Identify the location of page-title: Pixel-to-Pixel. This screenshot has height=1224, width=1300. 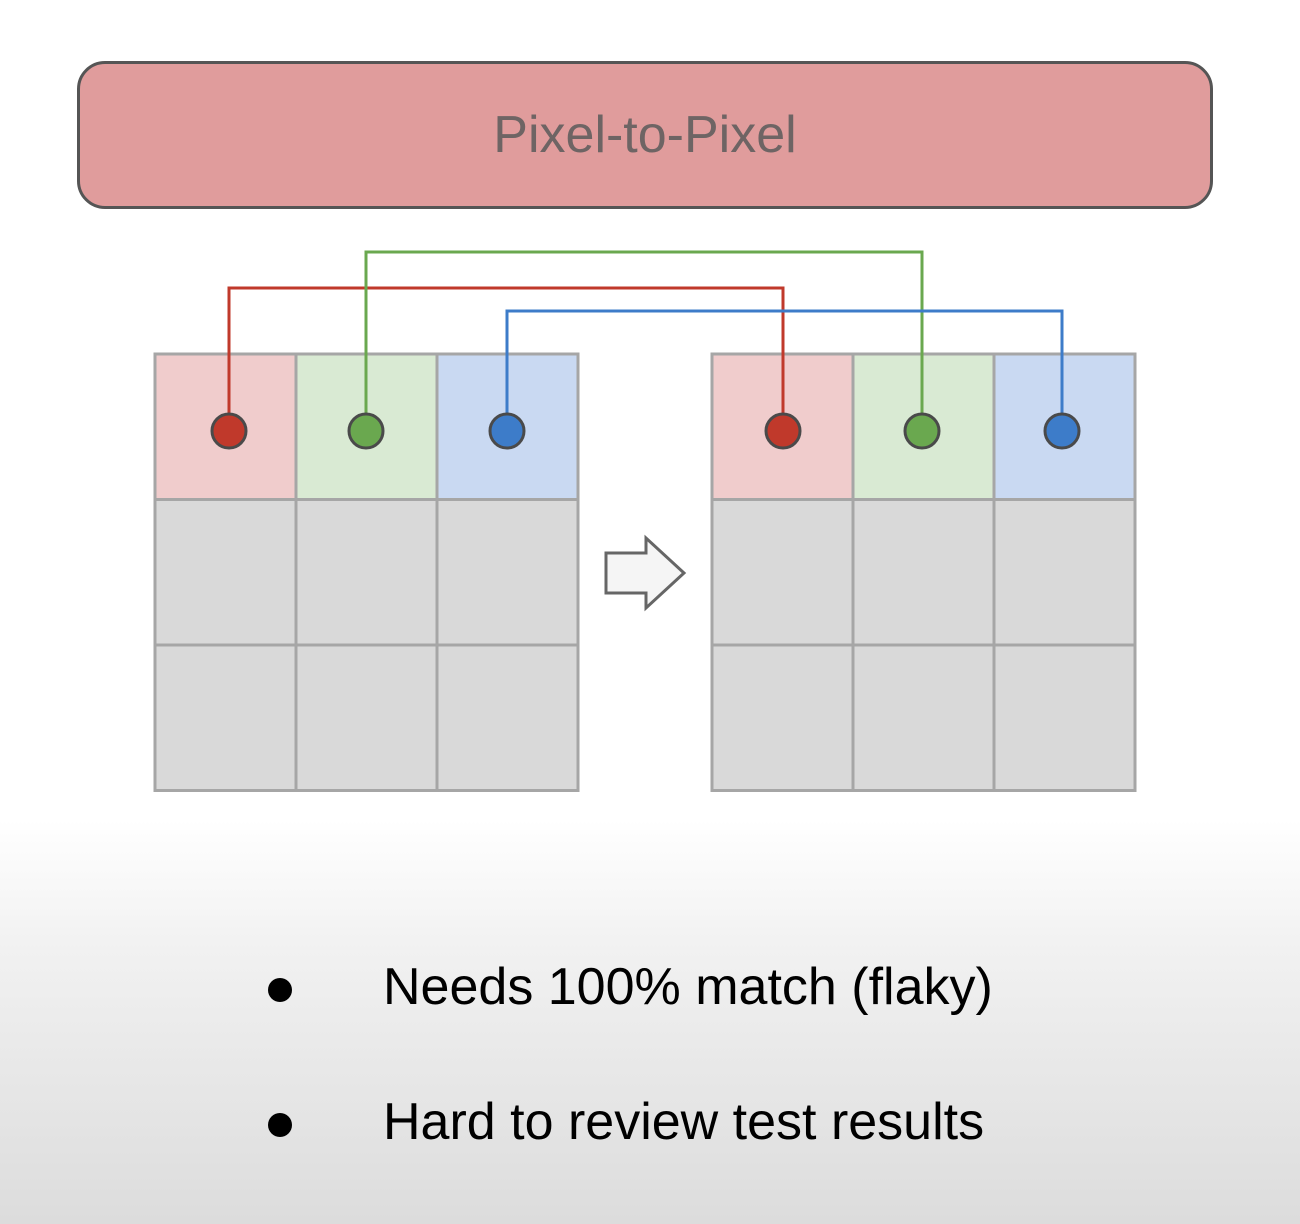
(645, 135).